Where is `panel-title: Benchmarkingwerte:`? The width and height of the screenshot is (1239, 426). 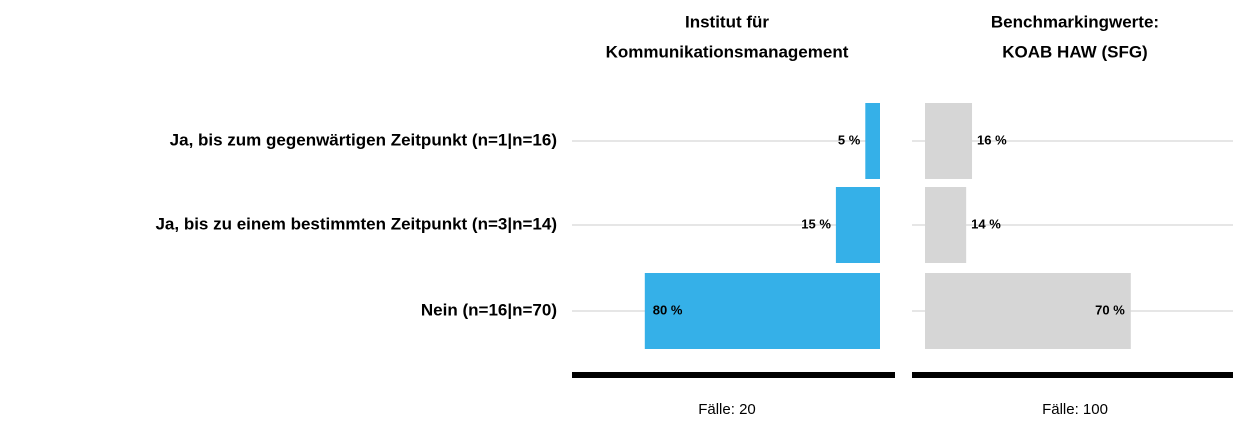
panel-title: Benchmarkingwerte: is located at coordinates (1075, 21).